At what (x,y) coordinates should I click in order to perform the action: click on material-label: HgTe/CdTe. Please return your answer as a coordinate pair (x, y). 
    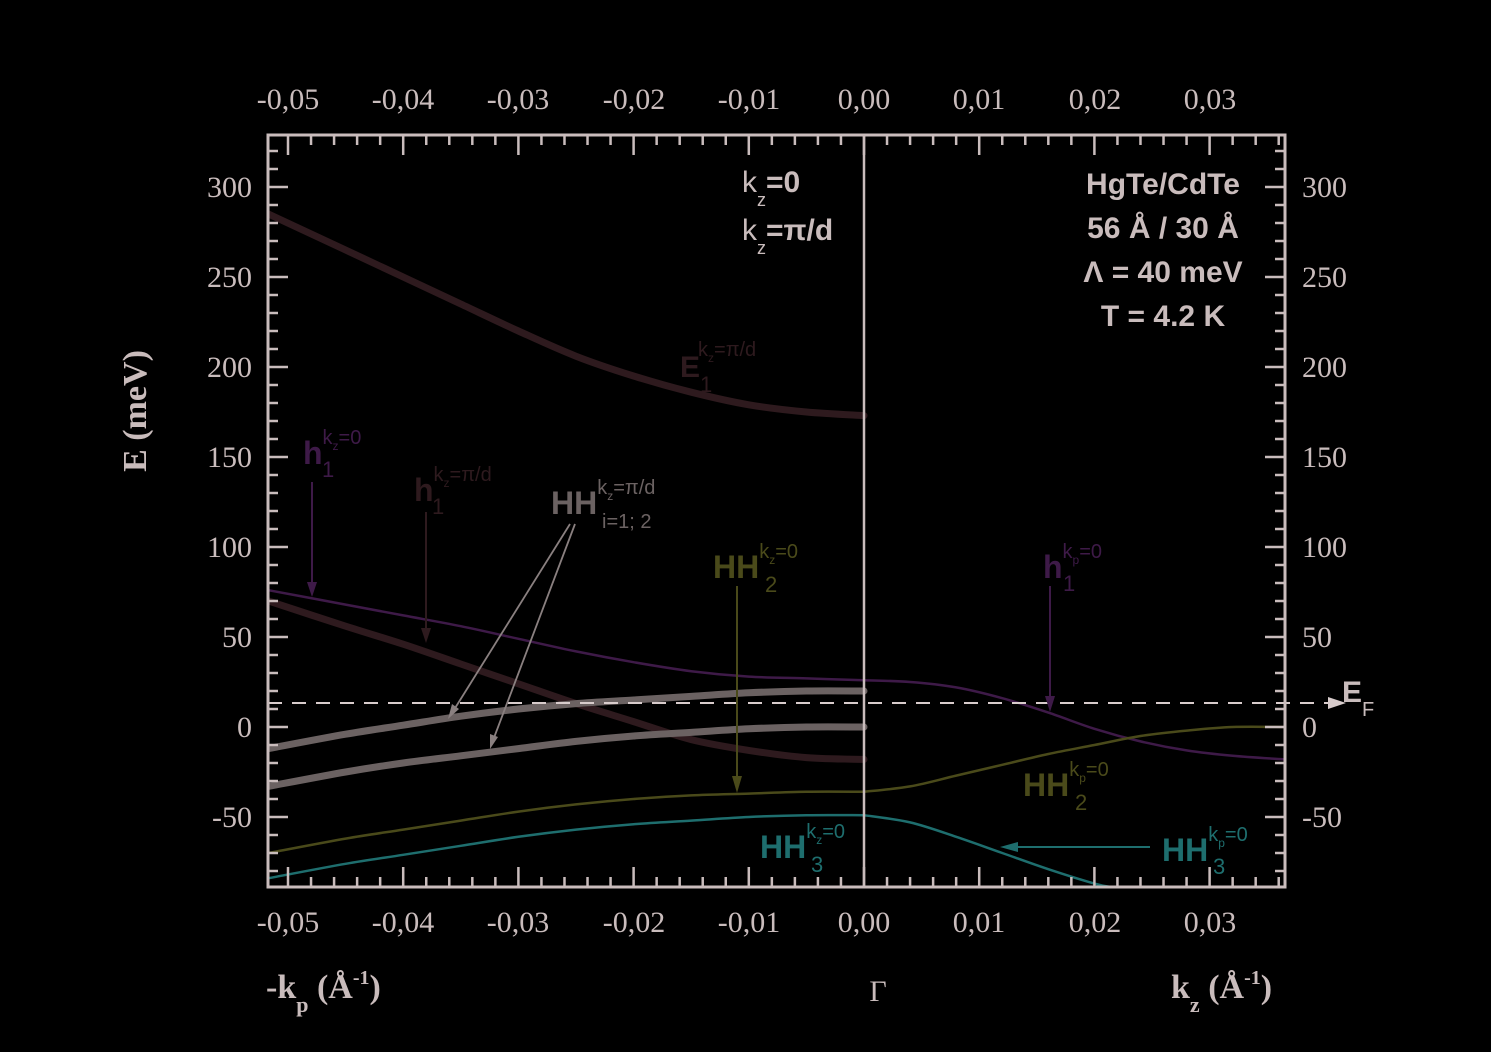
    Looking at the image, I should click on (1163, 184).